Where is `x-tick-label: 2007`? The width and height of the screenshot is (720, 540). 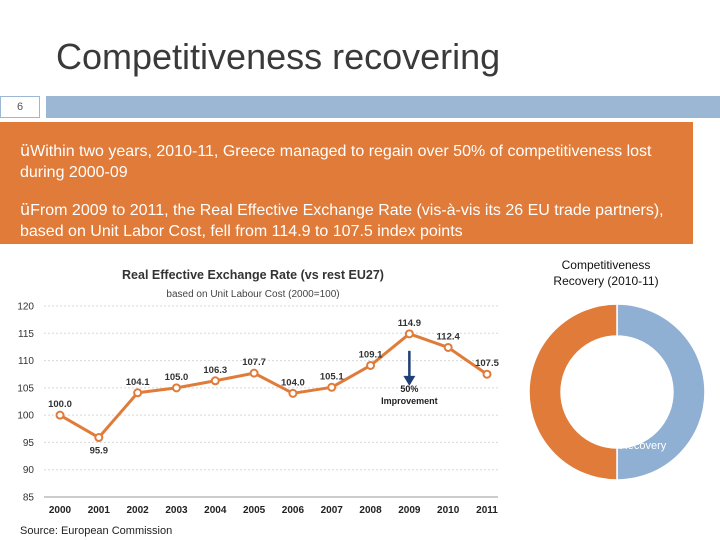
x-tick-label: 2007 is located at coordinates (332, 510).